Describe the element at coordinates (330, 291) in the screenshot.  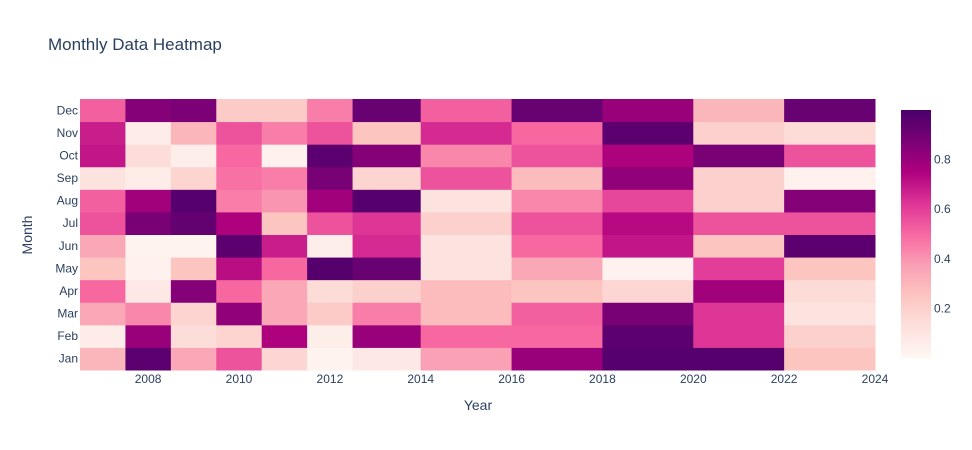
I see `heatmap-cell-apr-2012` at that location.